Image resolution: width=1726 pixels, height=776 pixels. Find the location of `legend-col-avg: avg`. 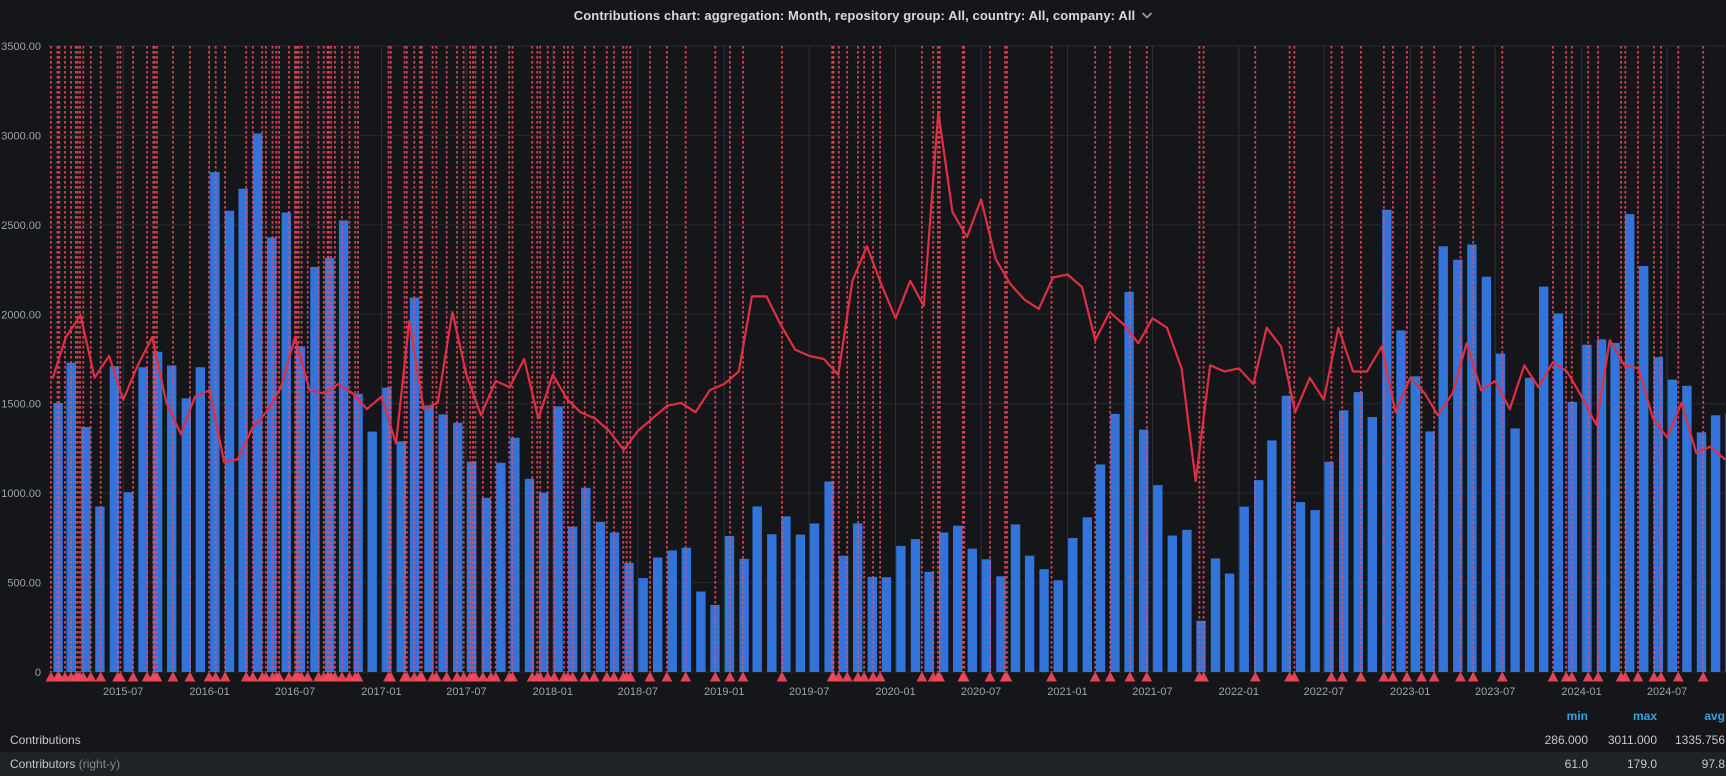

legend-col-avg: avg is located at coordinates (1714, 716).